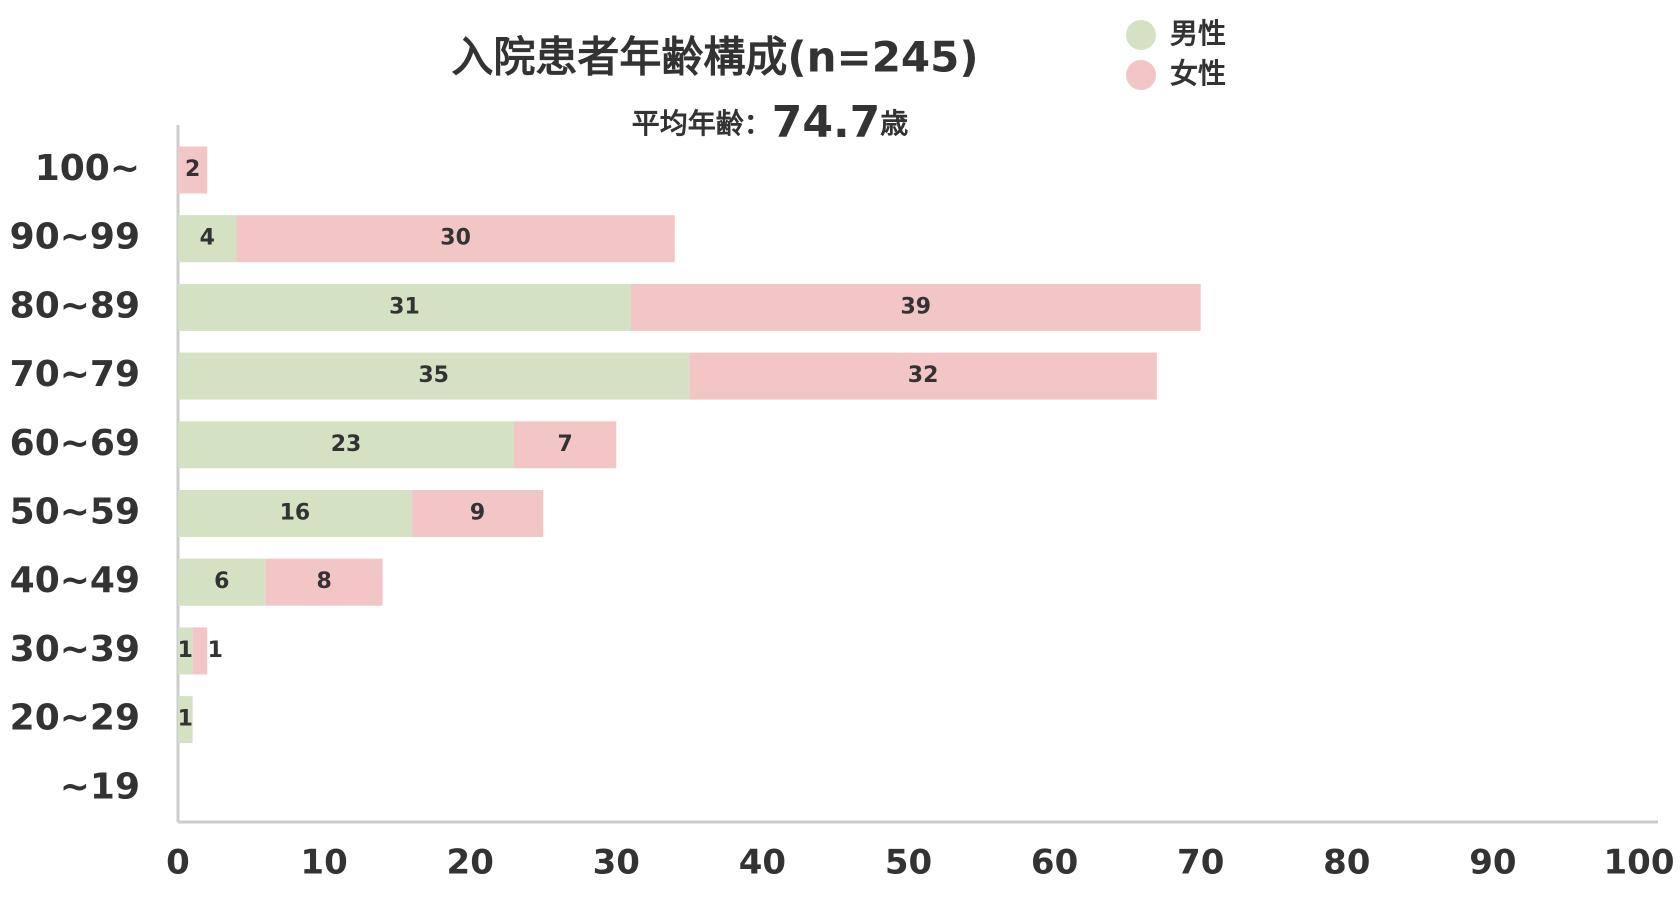 This screenshot has height=900, width=1680. Describe the element at coordinates (762, 863) in the screenshot. I see `x-tick-label: 40` at that location.